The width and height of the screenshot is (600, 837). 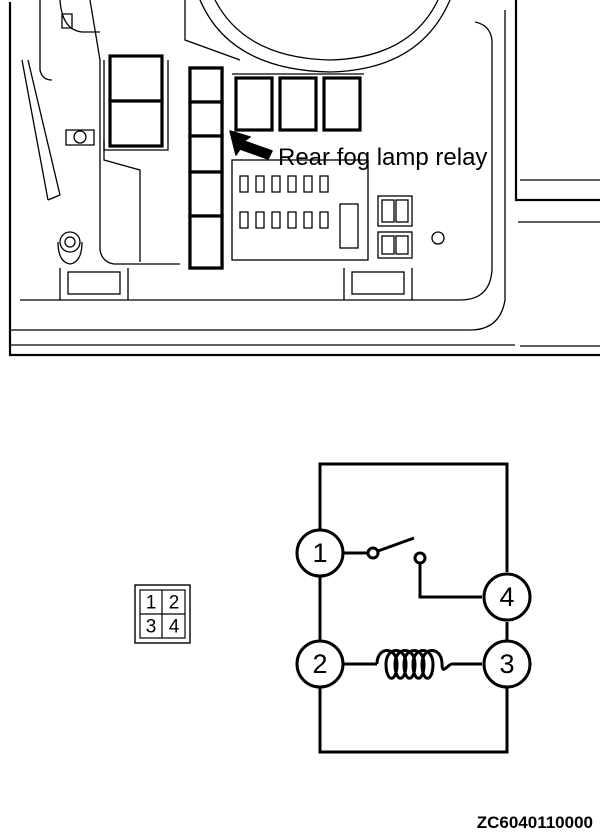 I want to click on connector-cell-1: 1, so click(x=151, y=603).